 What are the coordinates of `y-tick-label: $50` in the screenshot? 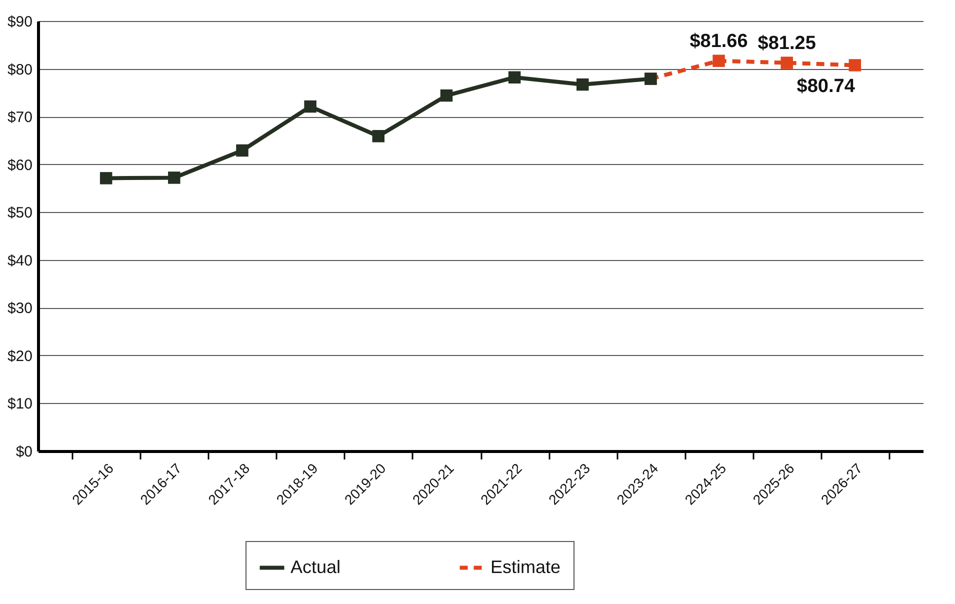 It's located at (19, 213).